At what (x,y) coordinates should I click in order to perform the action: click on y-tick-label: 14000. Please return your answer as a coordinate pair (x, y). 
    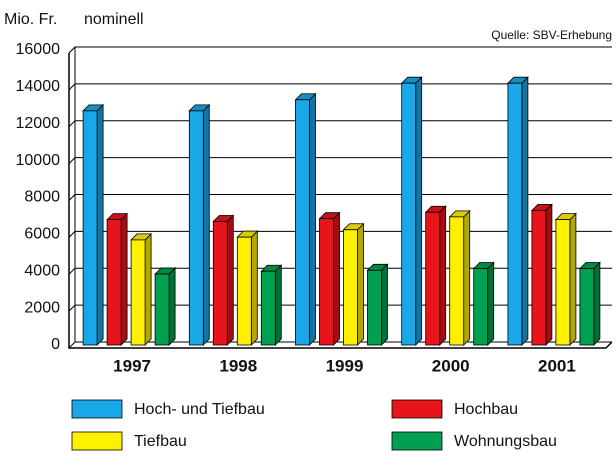
    Looking at the image, I should click on (38, 86).